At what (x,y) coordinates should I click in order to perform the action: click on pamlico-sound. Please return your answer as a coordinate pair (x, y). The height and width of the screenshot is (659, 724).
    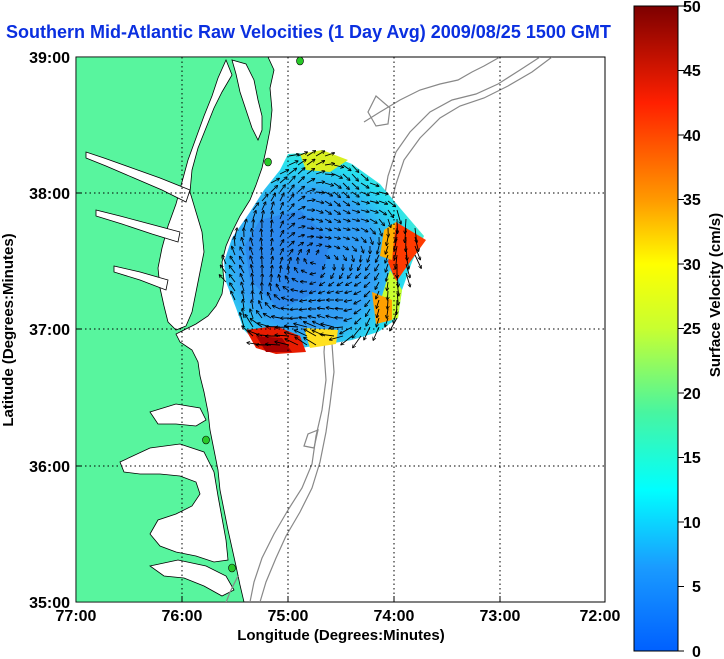
    Looking at the image, I should click on (174, 503).